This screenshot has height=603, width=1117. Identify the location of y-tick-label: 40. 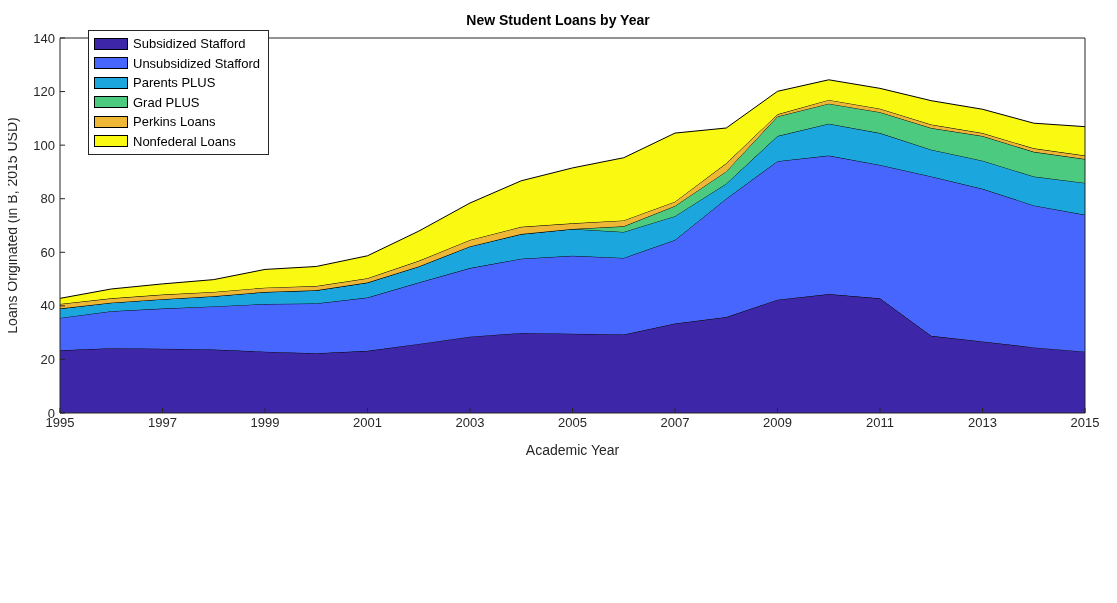
(47, 306).